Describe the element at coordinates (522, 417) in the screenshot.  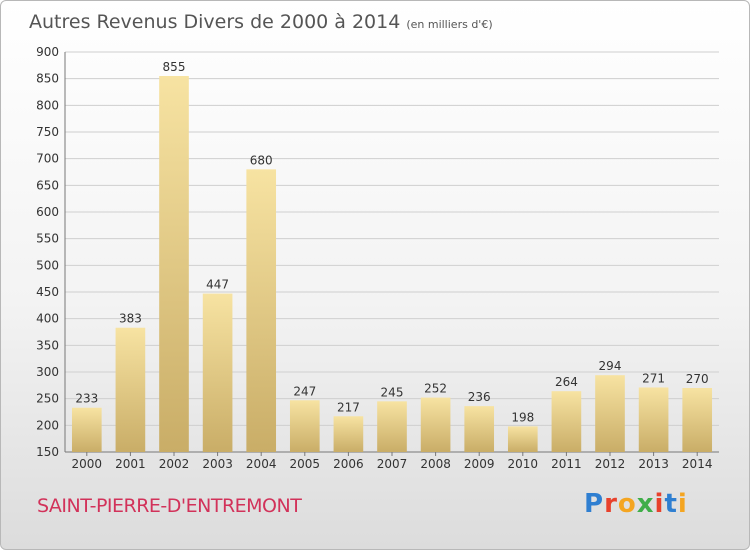
I see `bar-value-label: 198` at that location.